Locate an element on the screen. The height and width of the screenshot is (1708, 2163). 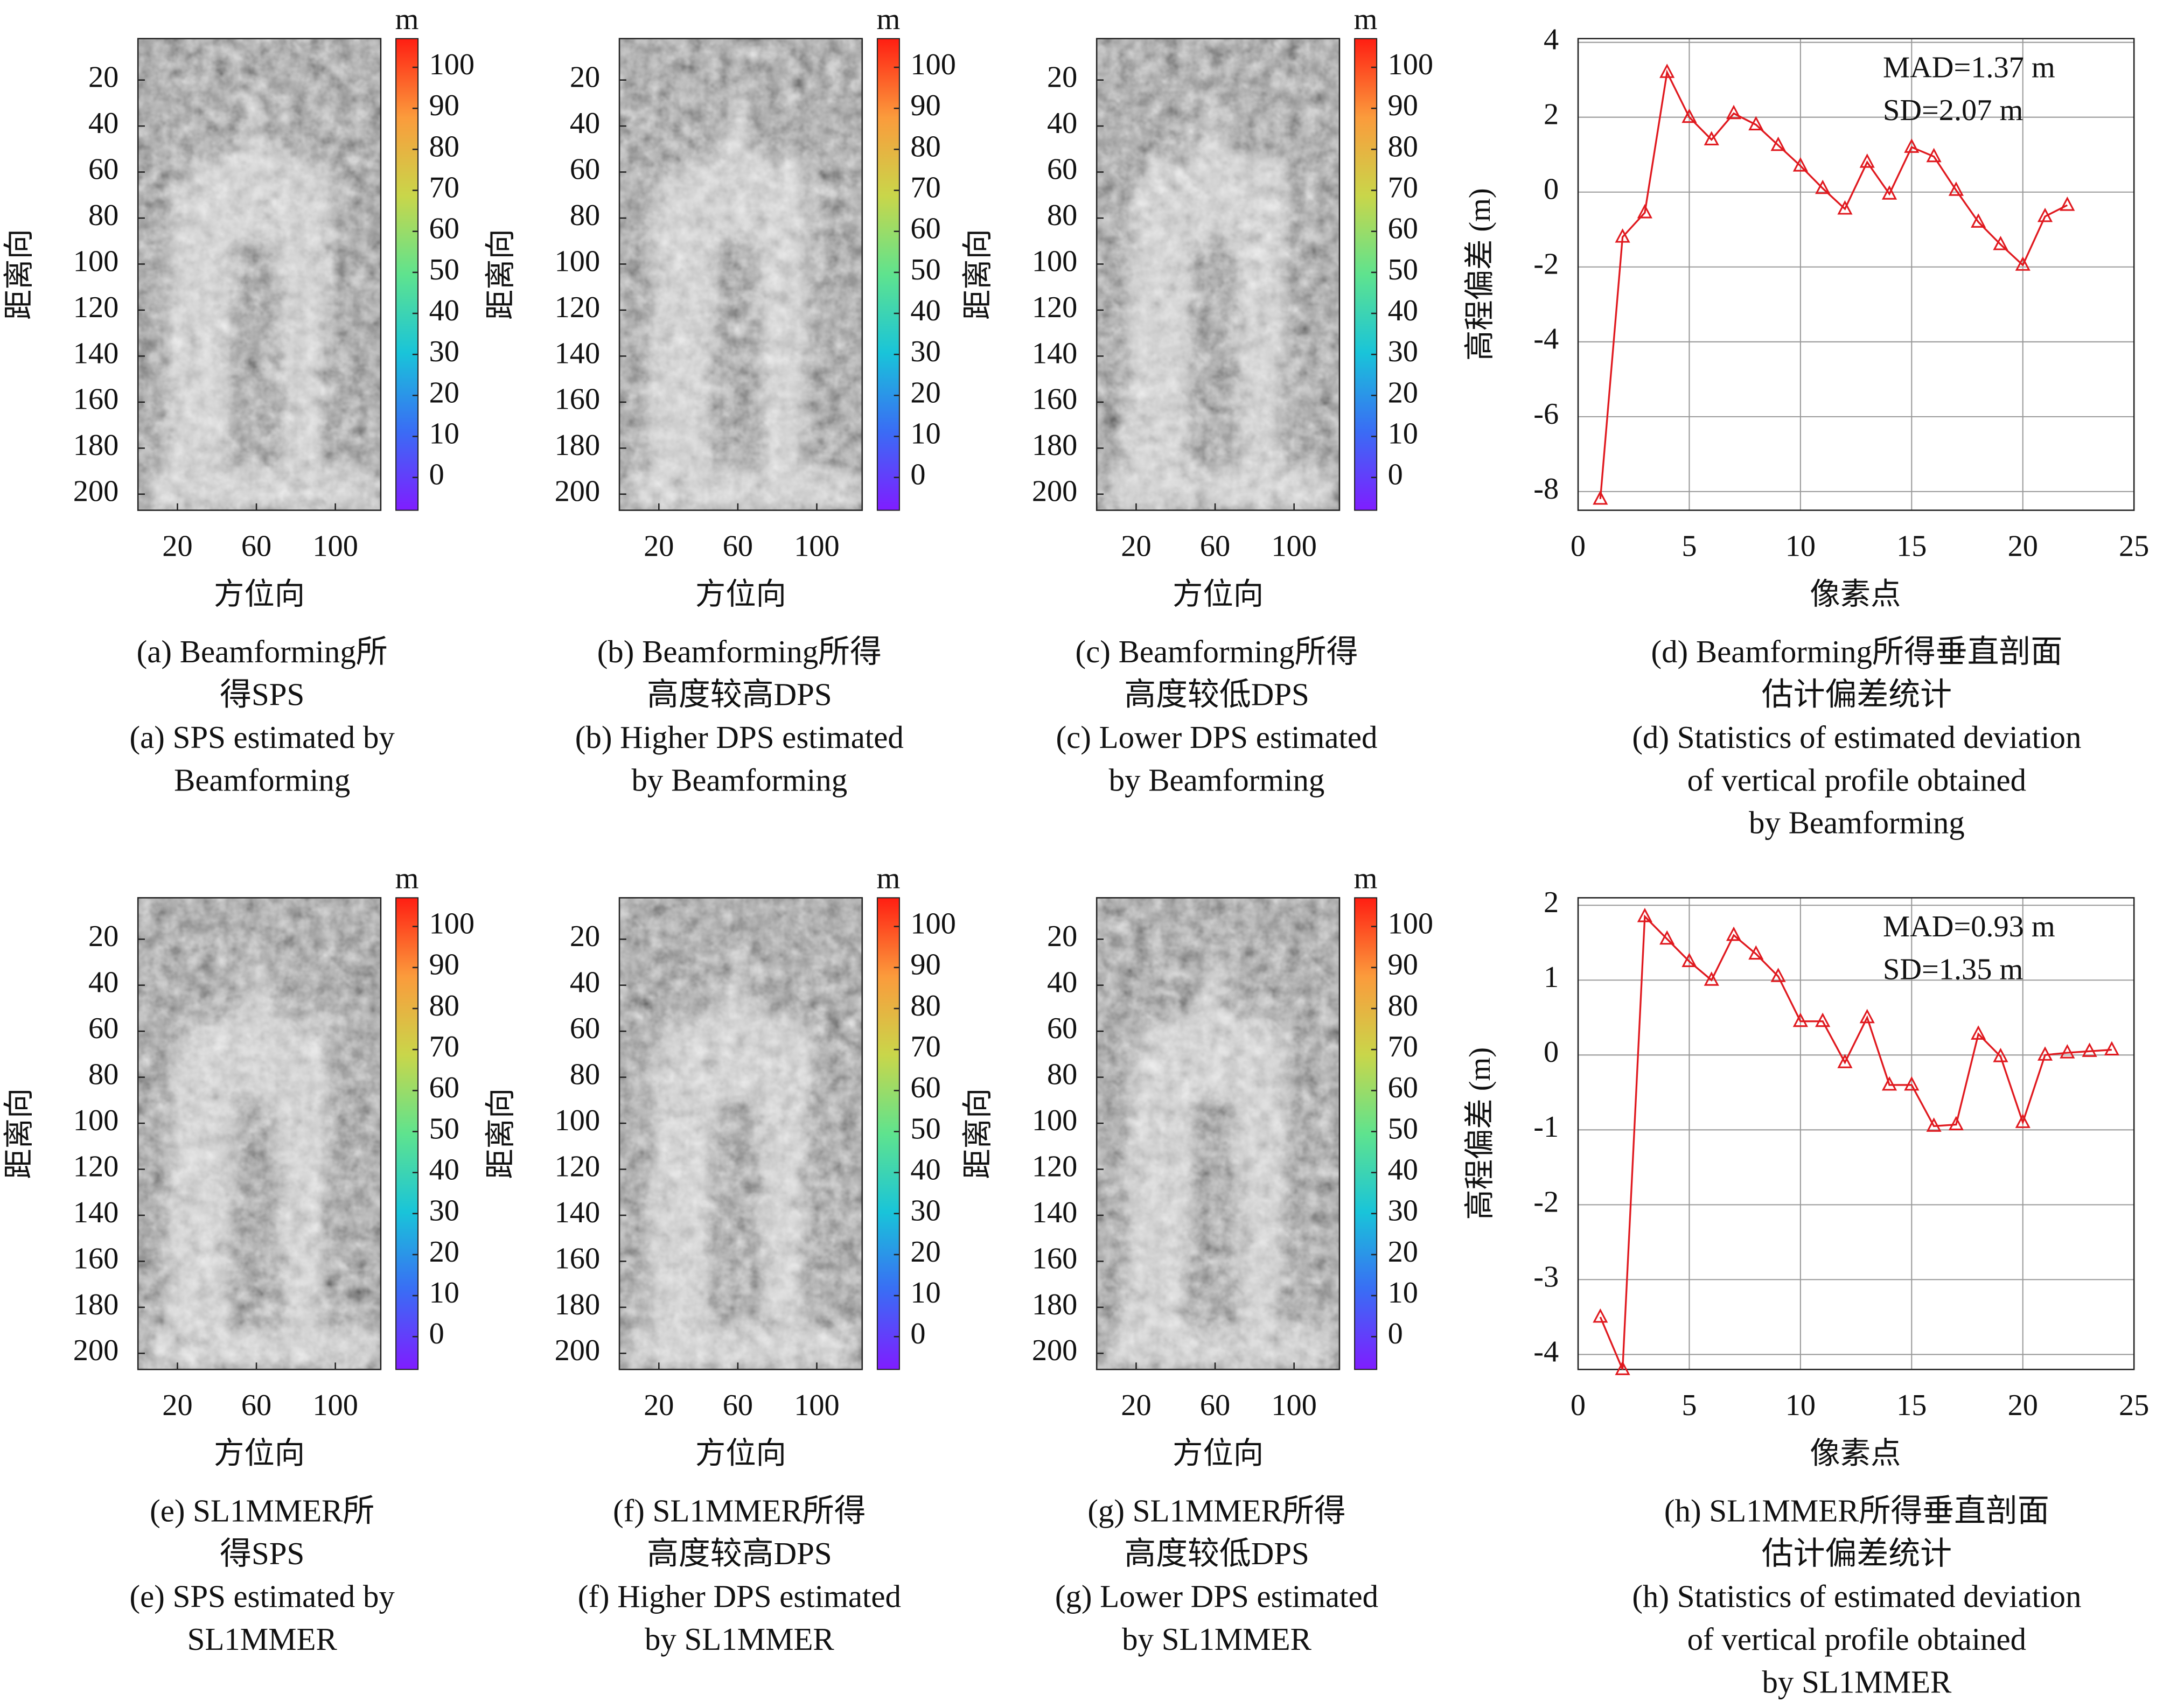
y-tick-label: -2 is located at coordinates (1546, 1202).